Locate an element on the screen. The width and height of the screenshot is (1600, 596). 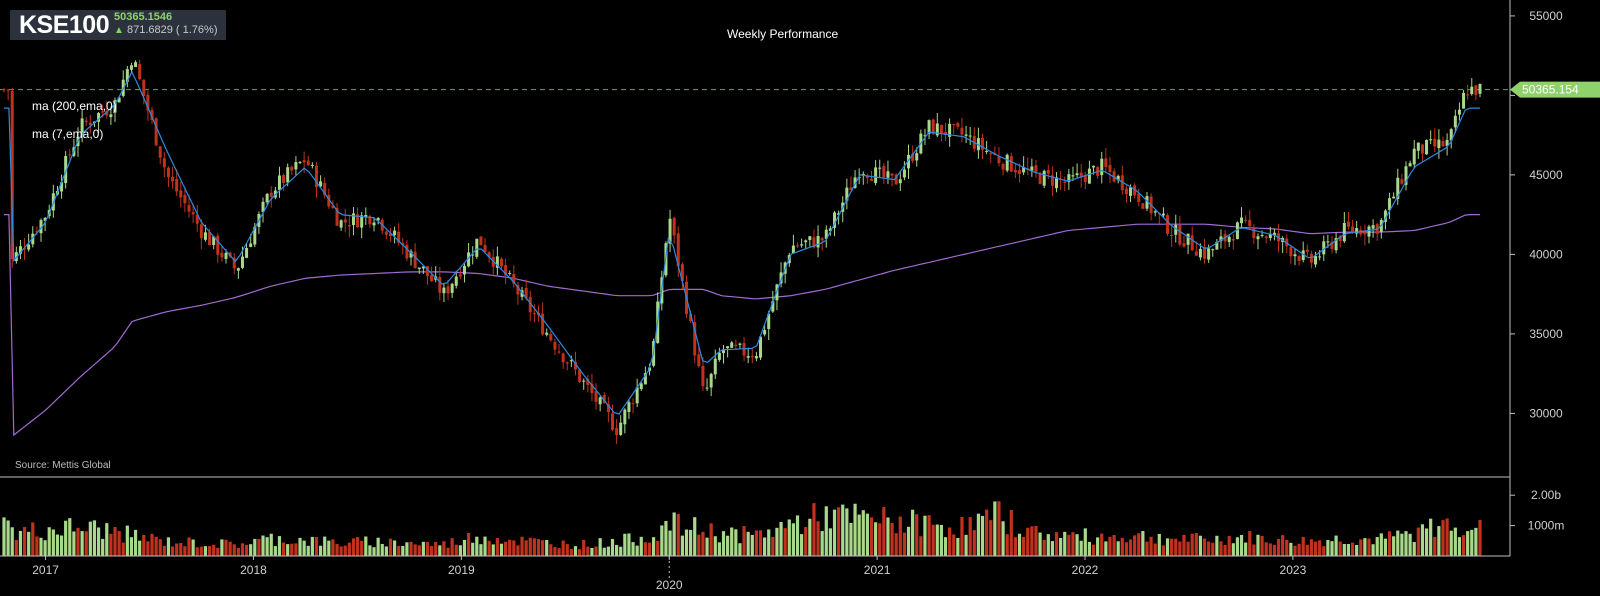
source-note: Source: Mettis Global is located at coordinates (63, 465).